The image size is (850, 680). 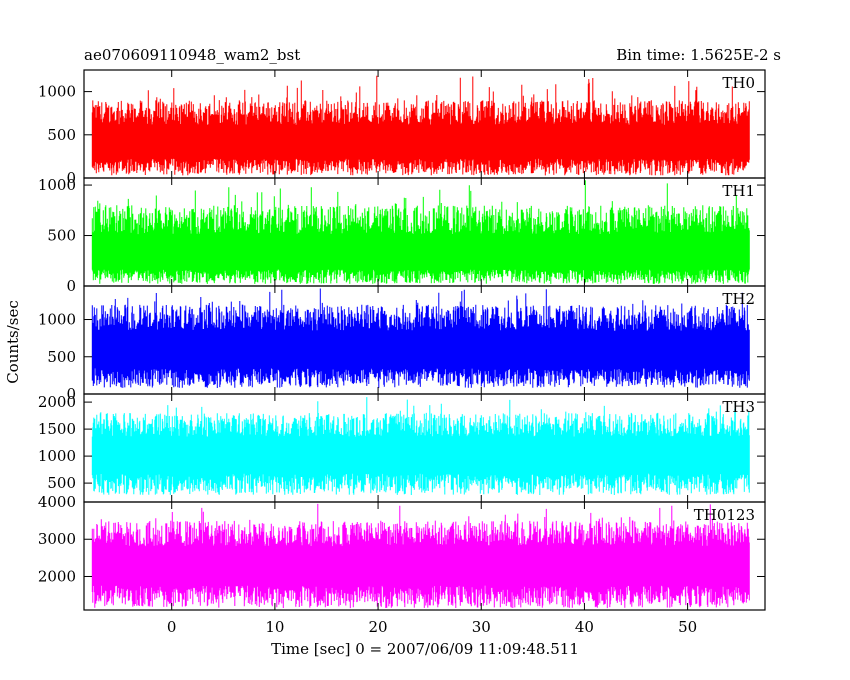 I want to click on y-tick-label: 4000, so click(x=57, y=502).